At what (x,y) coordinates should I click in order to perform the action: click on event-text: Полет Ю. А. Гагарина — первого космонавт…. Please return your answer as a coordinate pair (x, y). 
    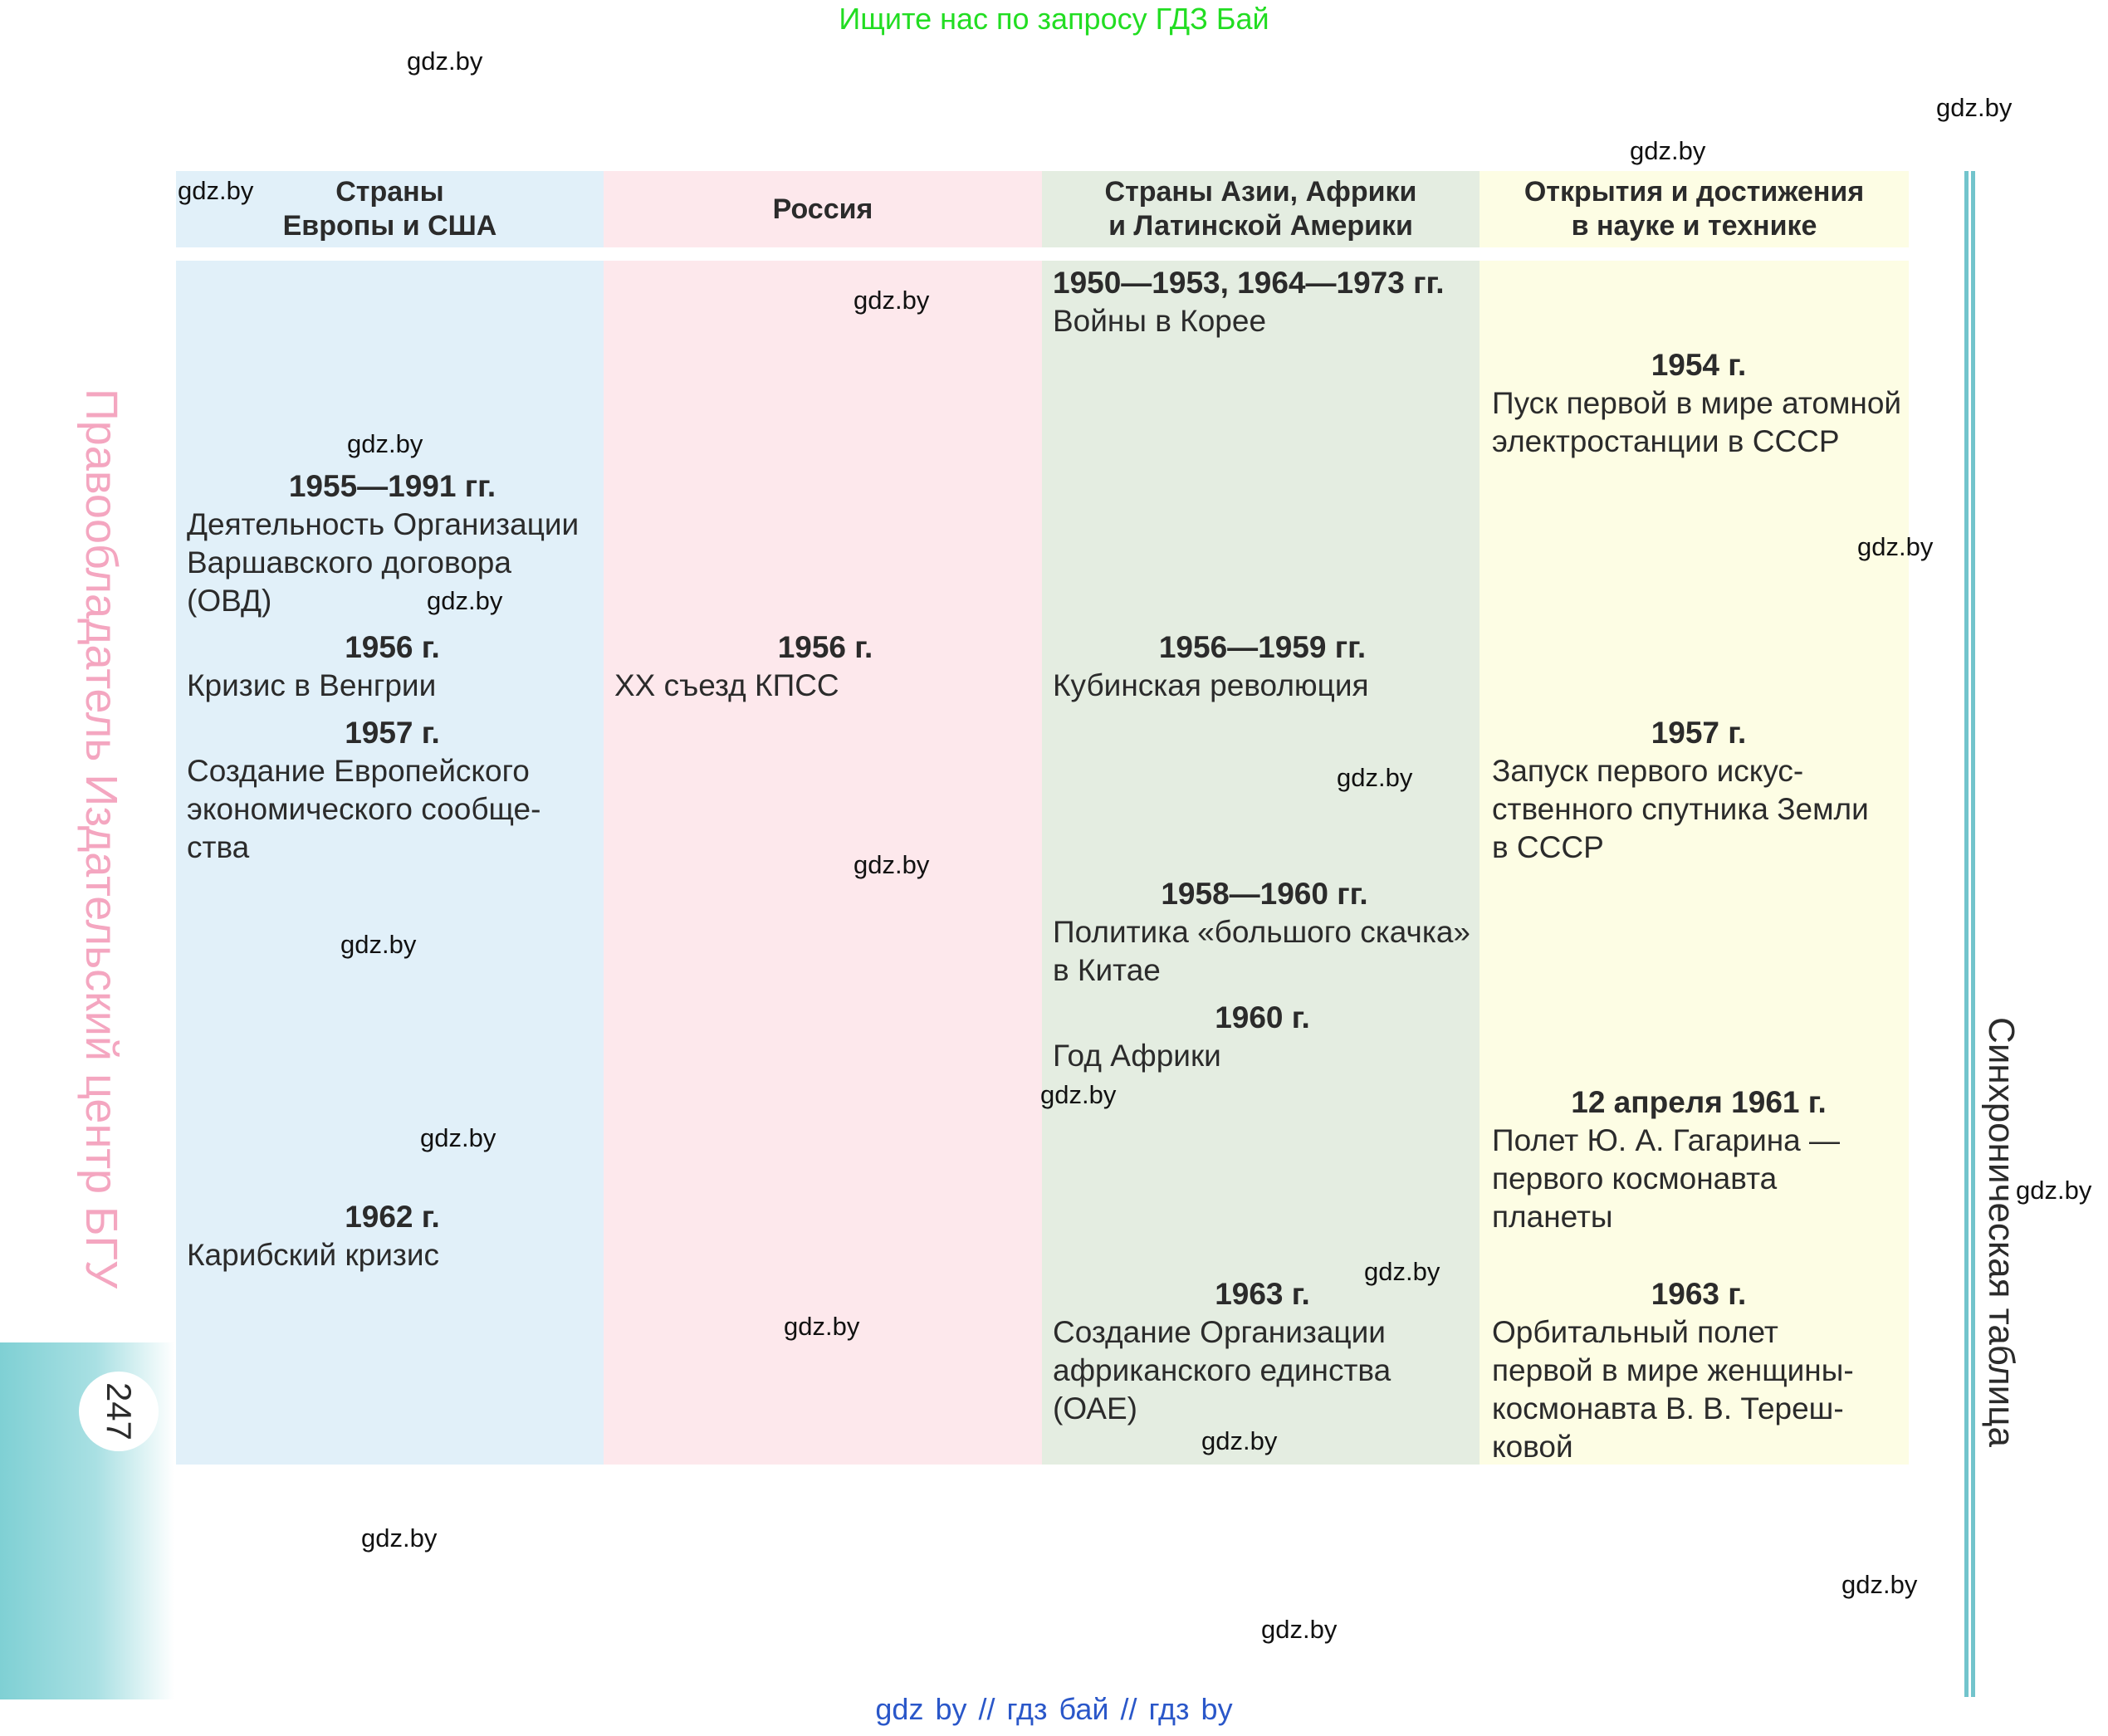
    Looking at the image, I should click on (1666, 1178).